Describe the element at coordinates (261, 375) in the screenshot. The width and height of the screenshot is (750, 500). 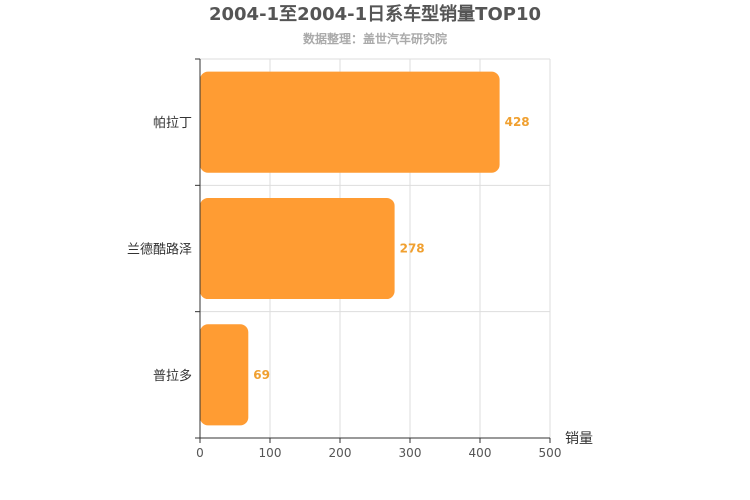
I see `data-label: 69` at that location.